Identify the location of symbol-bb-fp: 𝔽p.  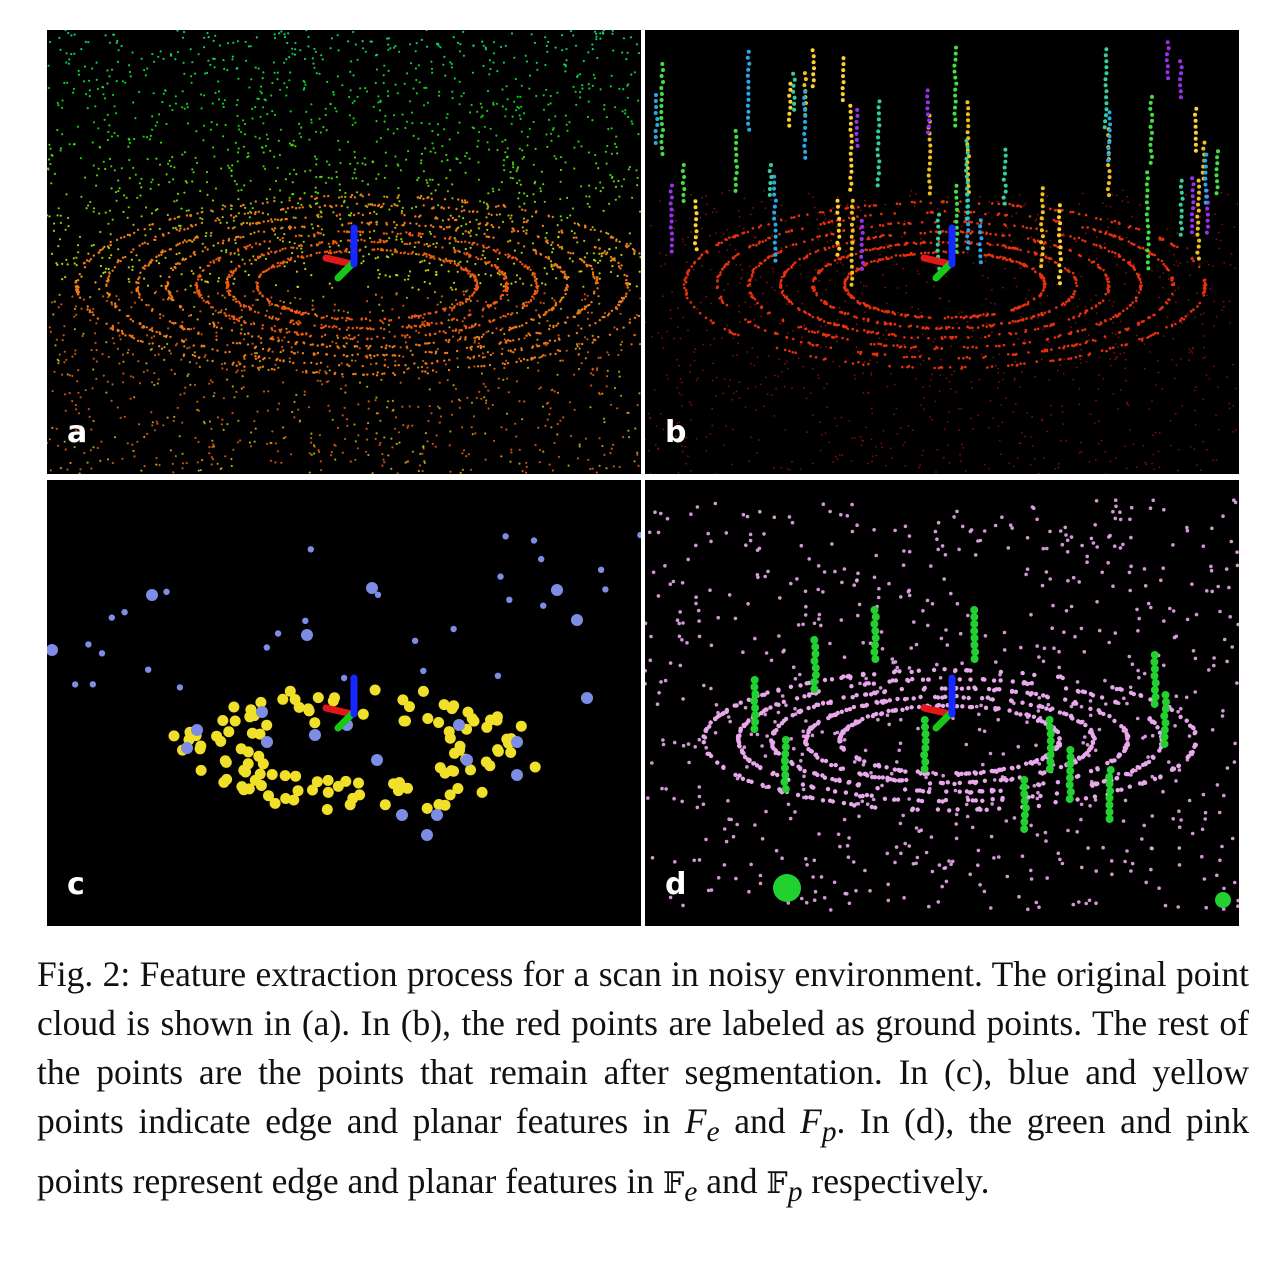
(784, 1187).